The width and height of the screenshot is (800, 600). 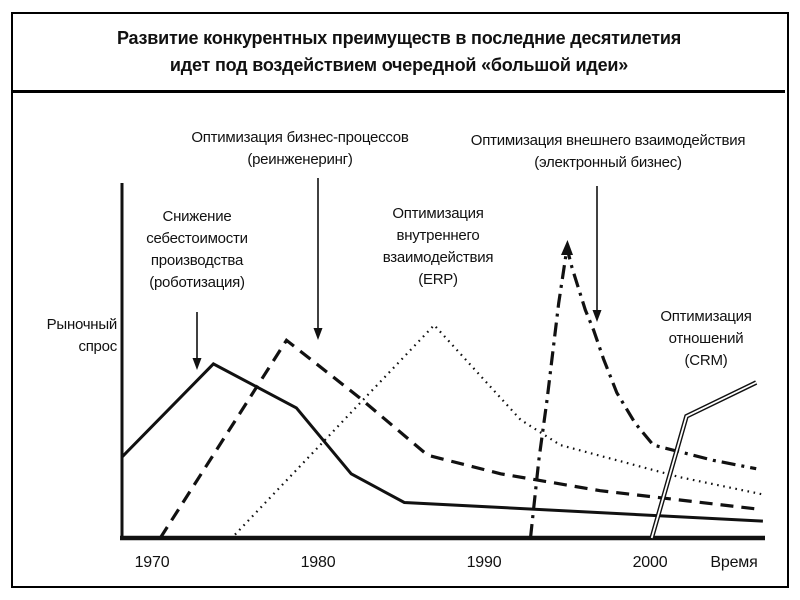 I want to click on x-tick-label: 1990, so click(x=484, y=562).